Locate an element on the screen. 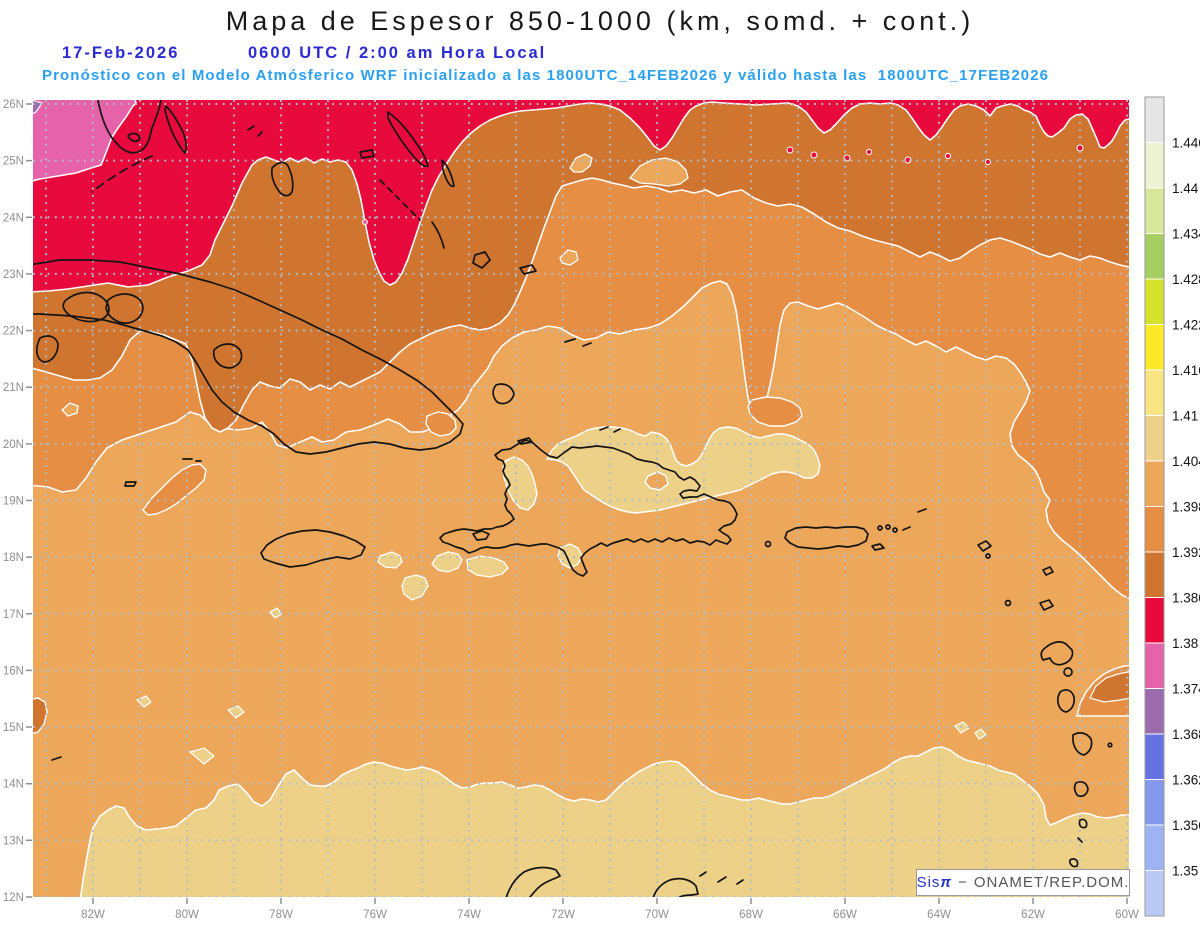 The image size is (1200, 927). colorbar-label: 1.368 is located at coordinates (1186, 734).